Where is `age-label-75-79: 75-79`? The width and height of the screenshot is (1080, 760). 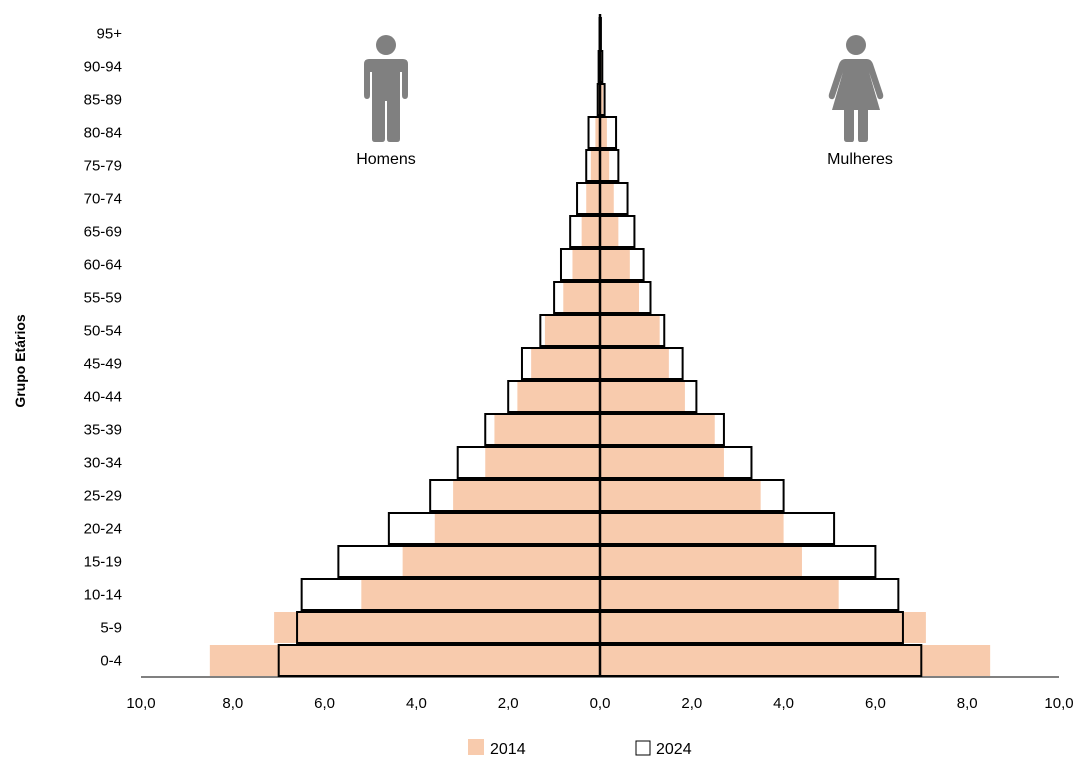
age-label-75-79: 75-79 is located at coordinates (103, 166).